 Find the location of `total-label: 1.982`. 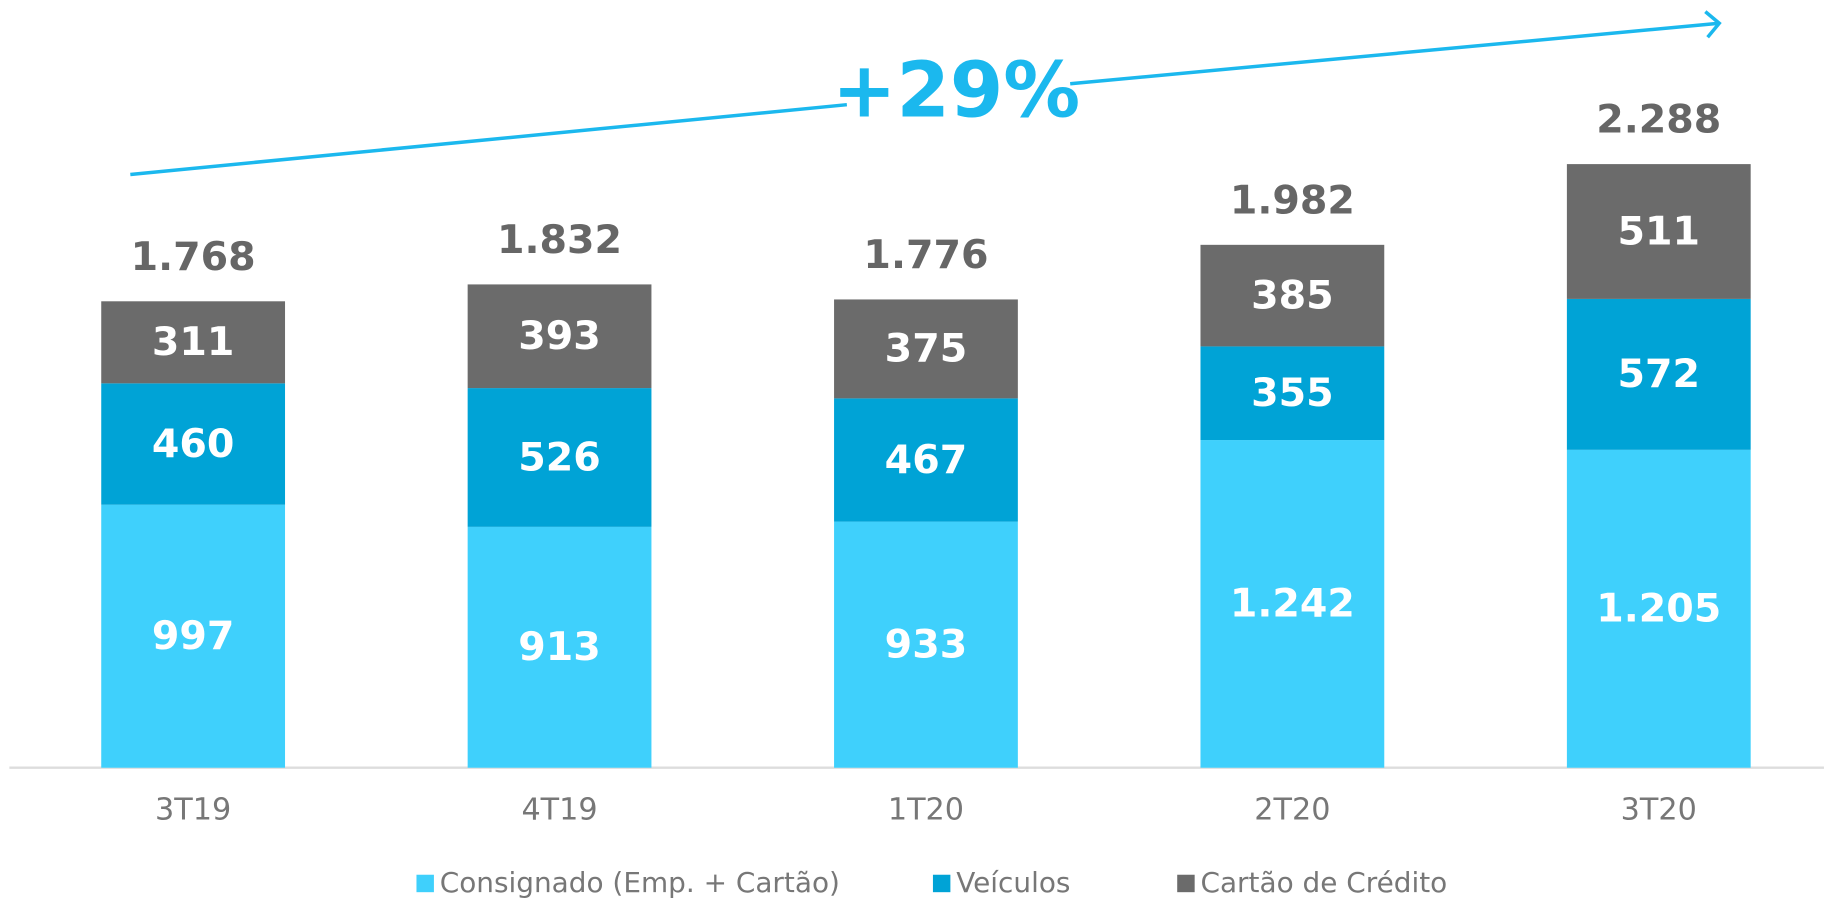

total-label: 1.982 is located at coordinates (1292, 200).